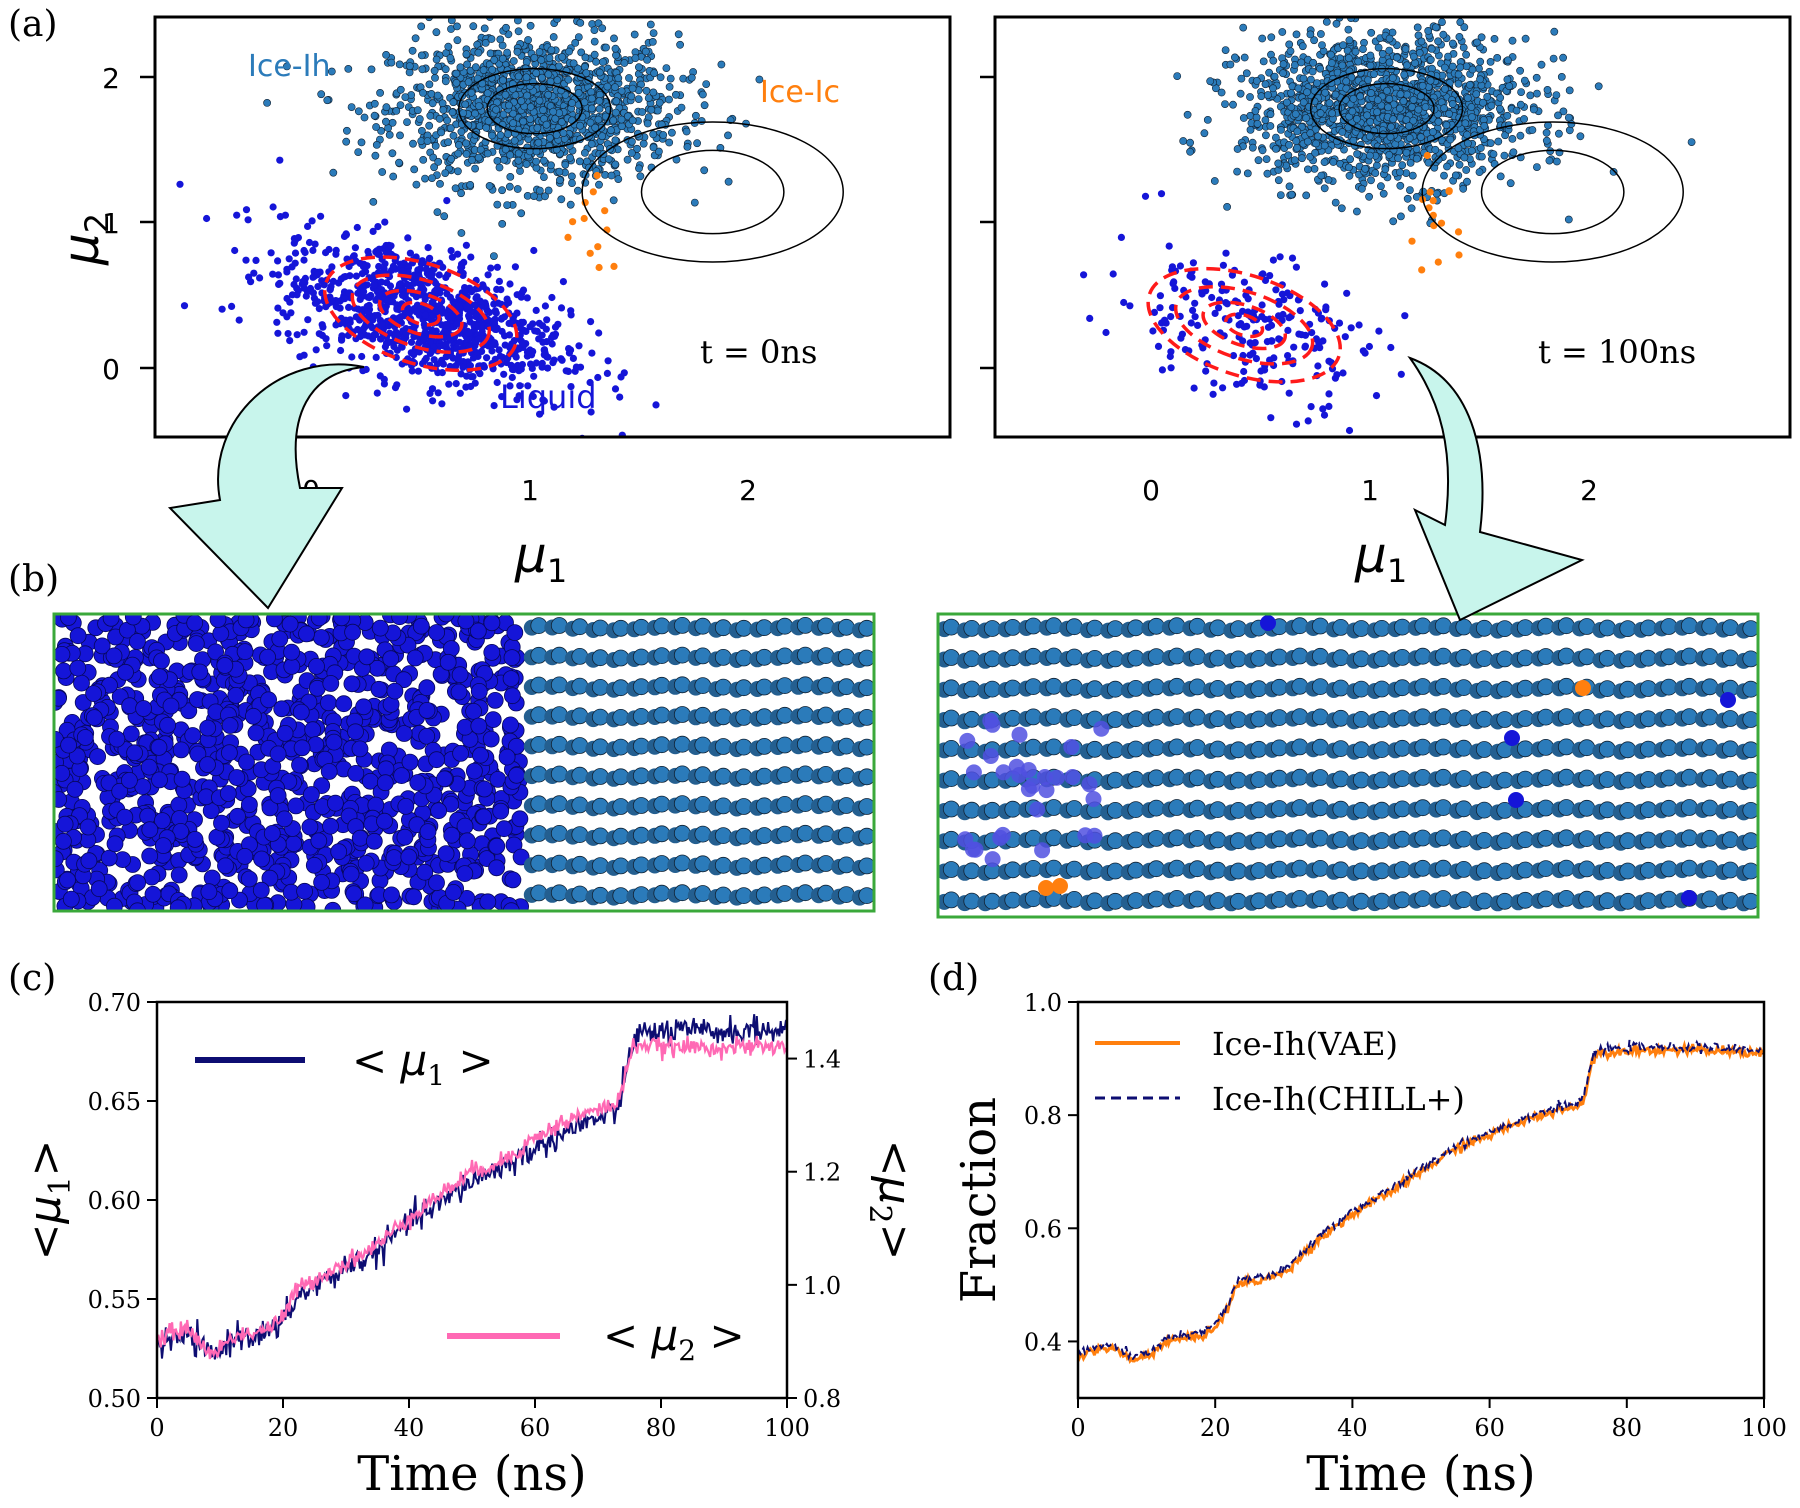 This screenshot has height=1508, width=1800. What do you see at coordinates (548, 397) in the screenshot?
I see `label-liquid: Liquid` at bounding box center [548, 397].